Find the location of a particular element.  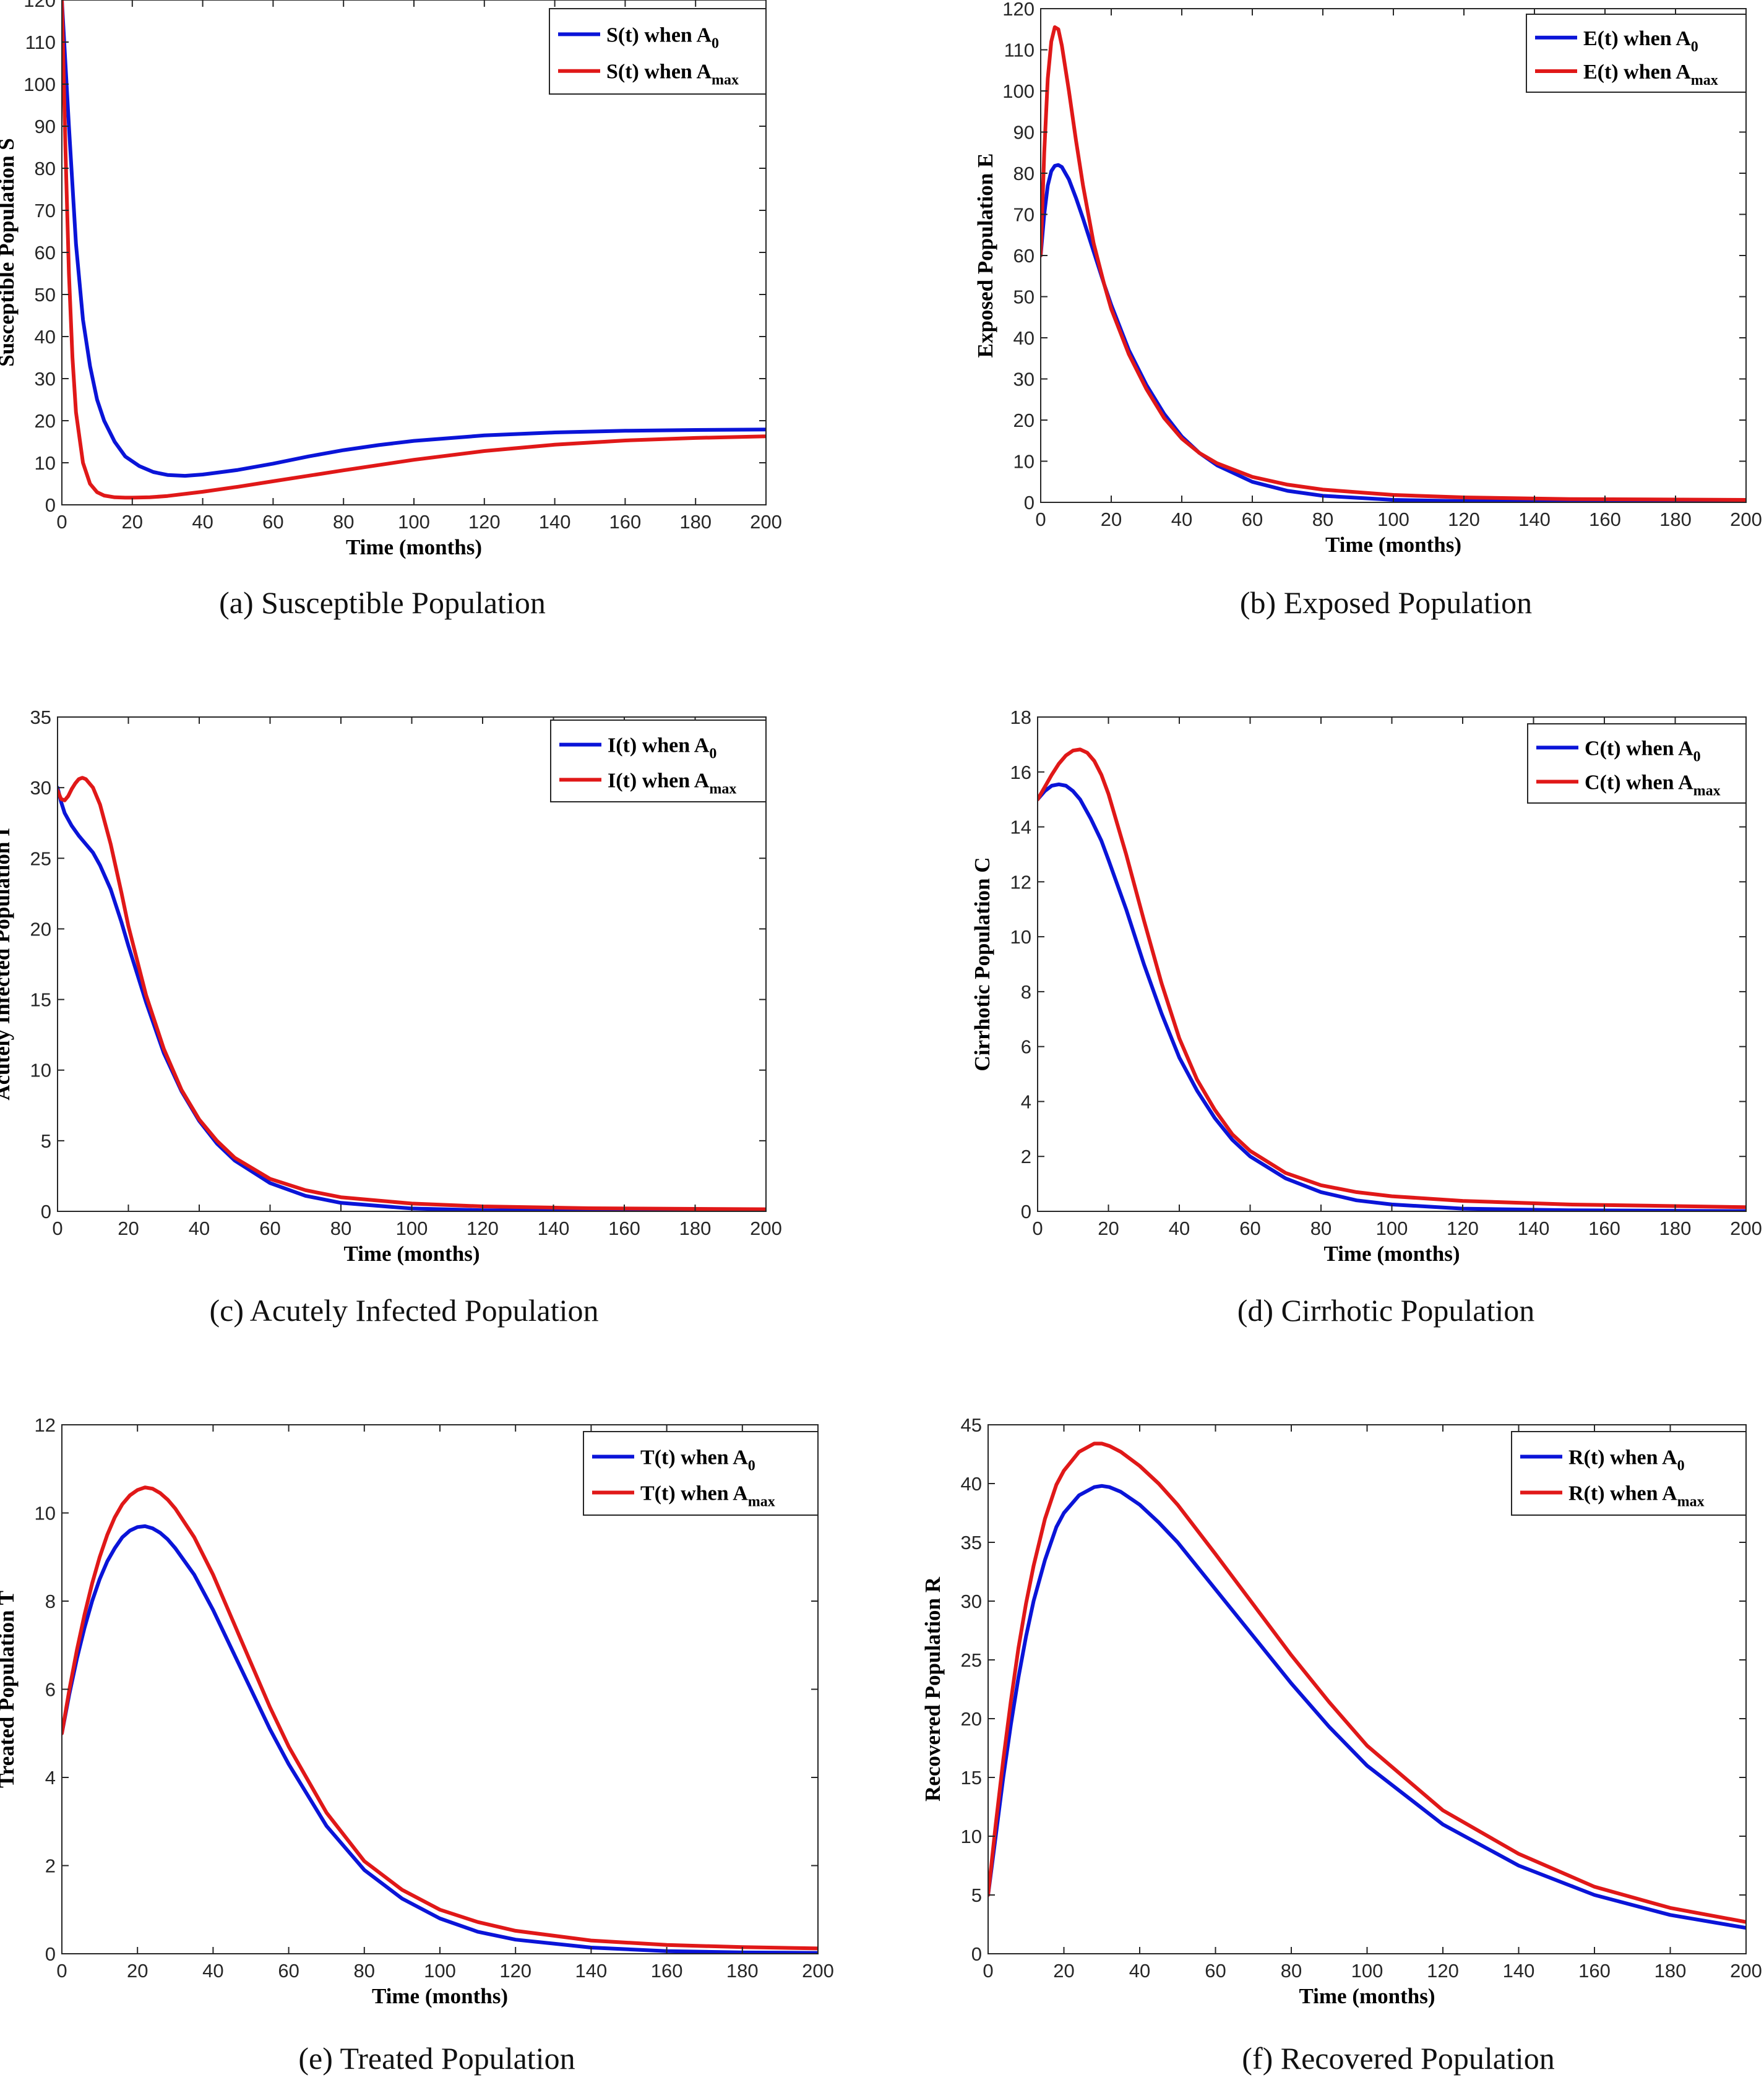

legend-d: C(t) when A0 C(t) when Amax is located at coordinates (1637, 763).